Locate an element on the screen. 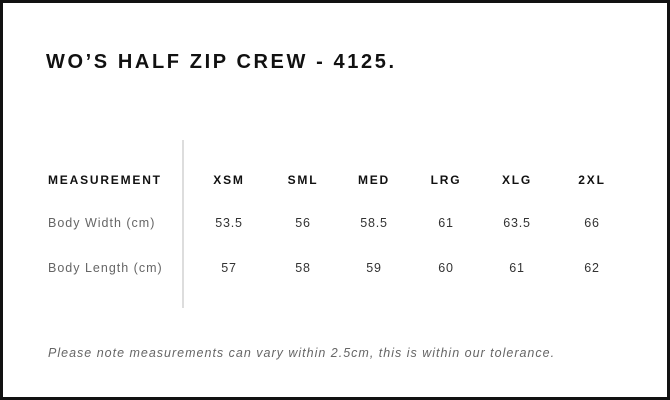 The height and width of the screenshot is (400, 670). column-divider is located at coordinates (183, 224).